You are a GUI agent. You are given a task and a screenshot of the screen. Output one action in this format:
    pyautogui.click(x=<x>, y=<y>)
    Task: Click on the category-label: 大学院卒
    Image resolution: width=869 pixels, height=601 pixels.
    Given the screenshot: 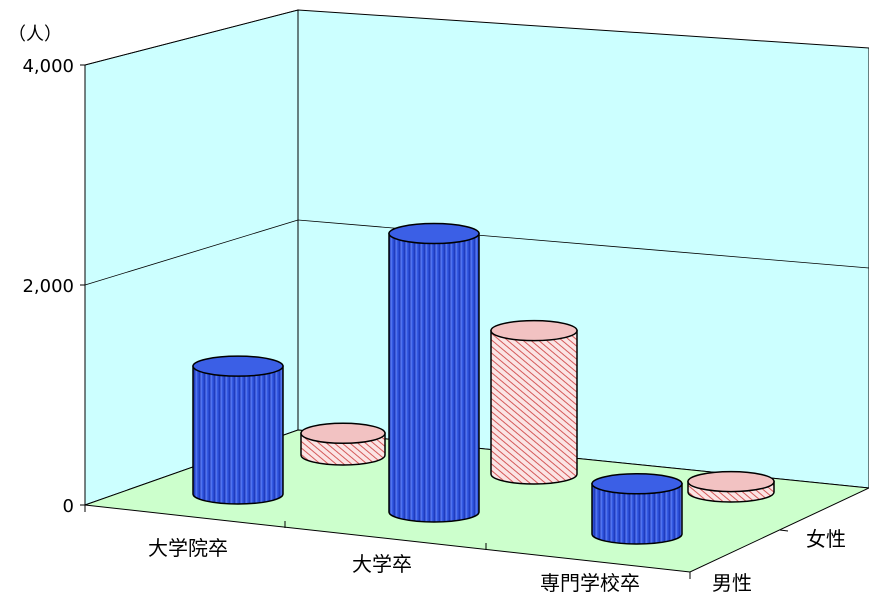 What is the action you would take?
    pyautogui.click(x=188, y=548)
    